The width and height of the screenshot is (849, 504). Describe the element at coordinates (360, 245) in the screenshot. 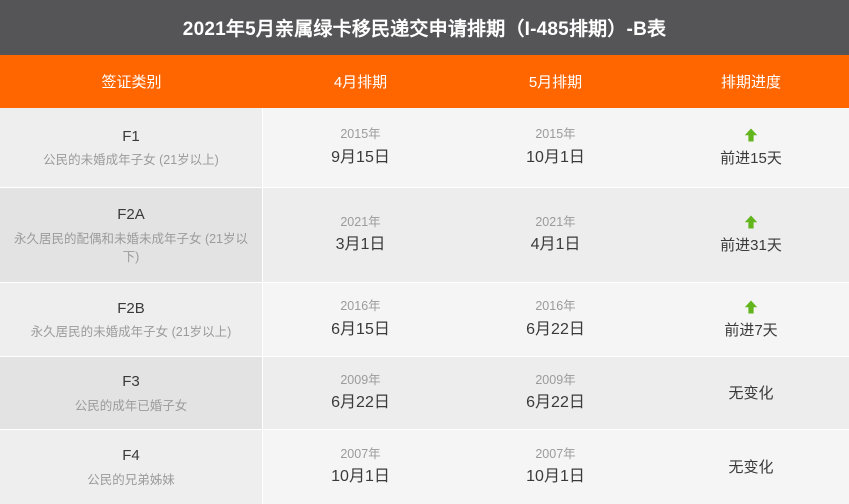

I see `april-date-day: 3月1日` at that location.